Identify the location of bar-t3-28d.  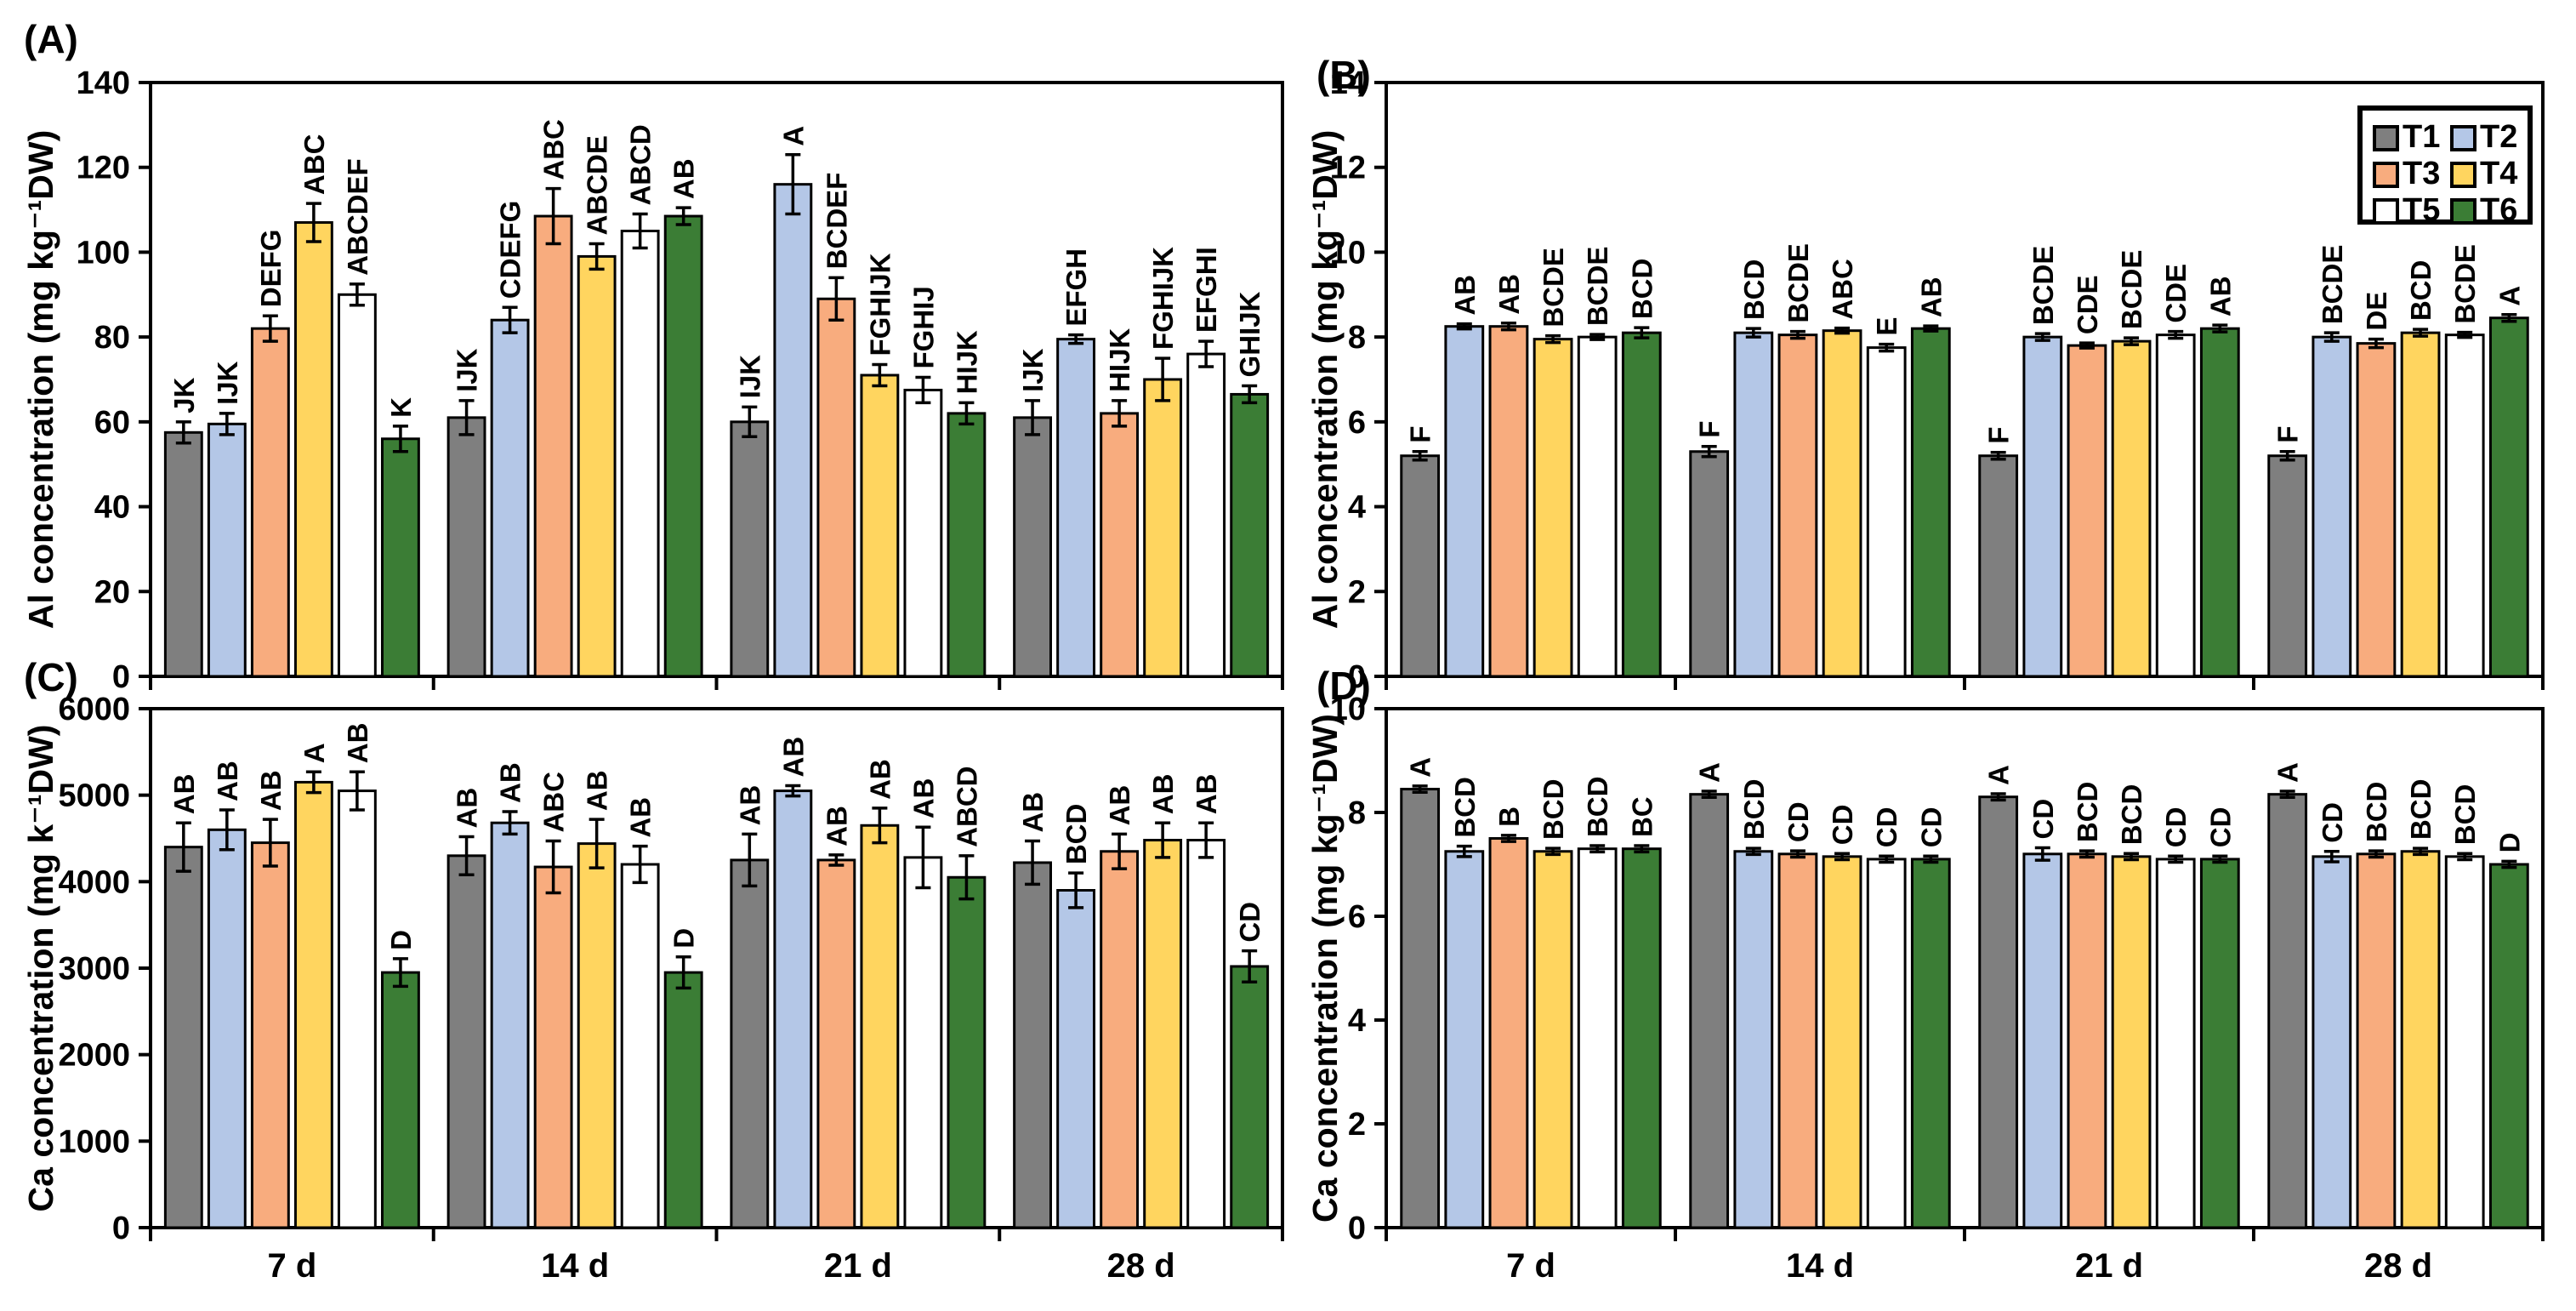
(2376, 1040).